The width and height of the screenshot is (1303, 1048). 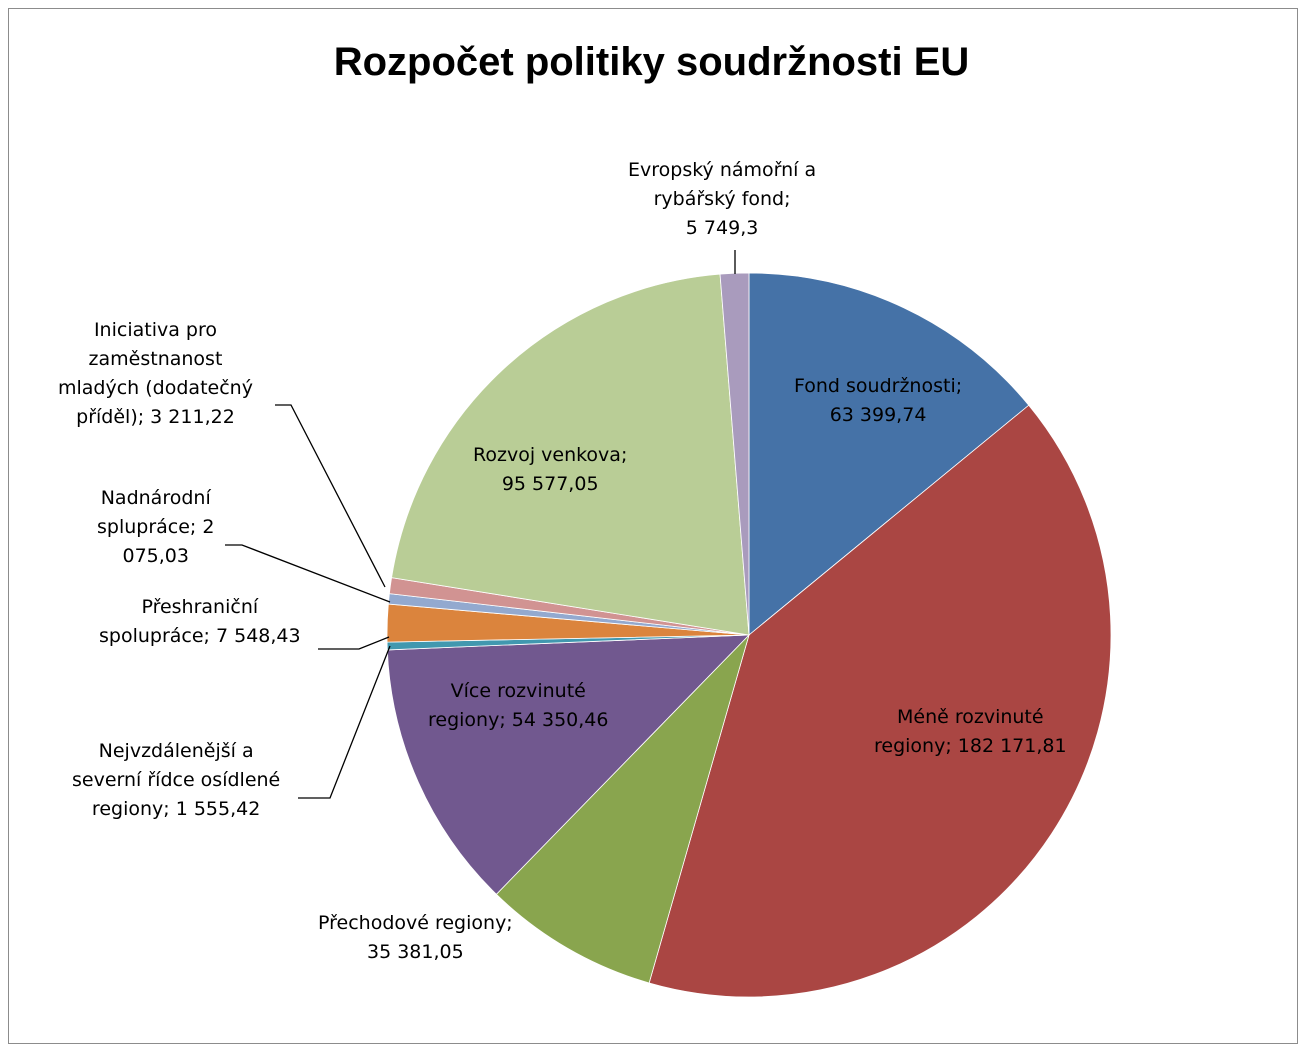 I want to click on data-label-line: regiony; 182 171,81, so click(x=970, y=746).